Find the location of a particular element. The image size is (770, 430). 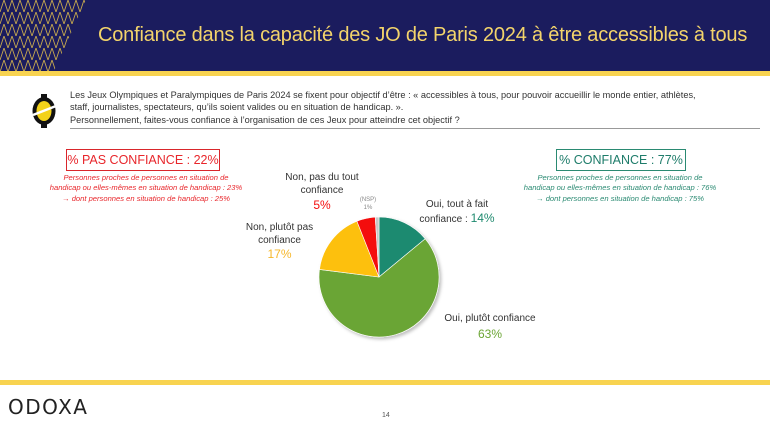

header-accent-bar is located at coordinates (385, 73).